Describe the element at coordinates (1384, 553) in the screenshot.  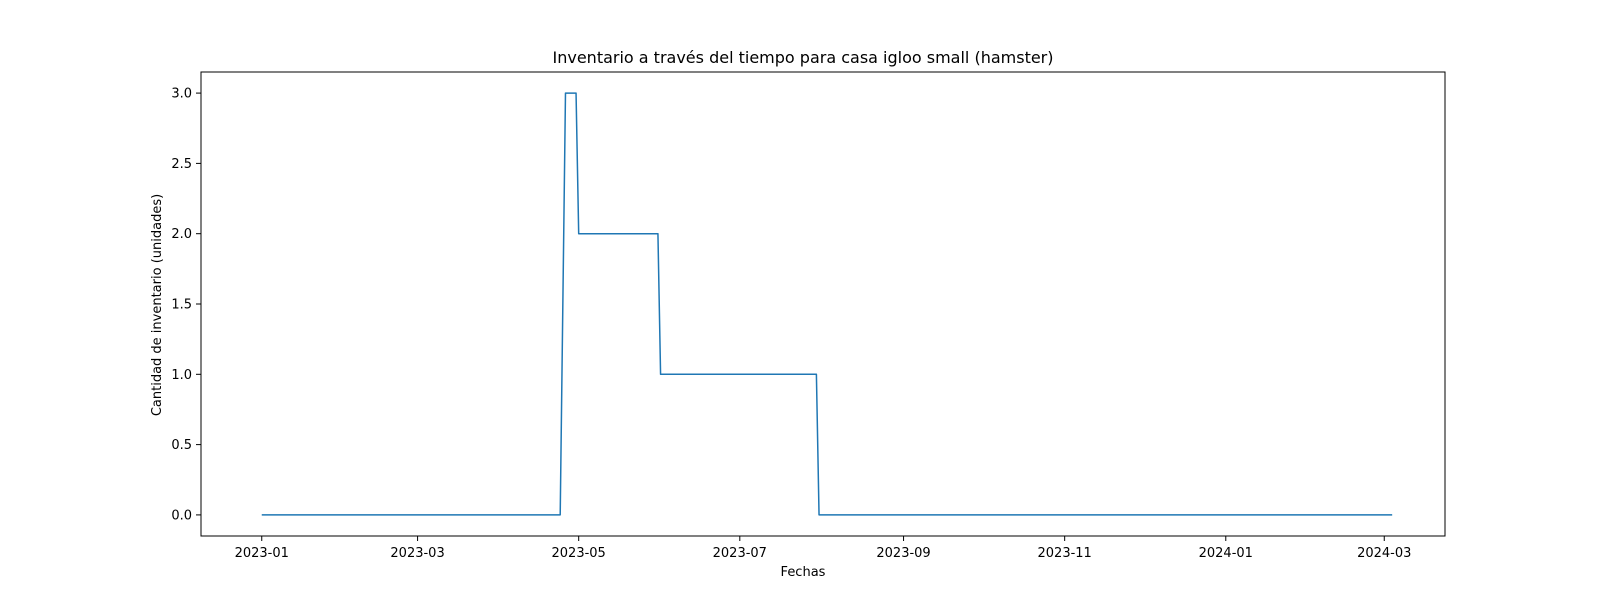
I see `x-tick-label: 2024-03` at that location.